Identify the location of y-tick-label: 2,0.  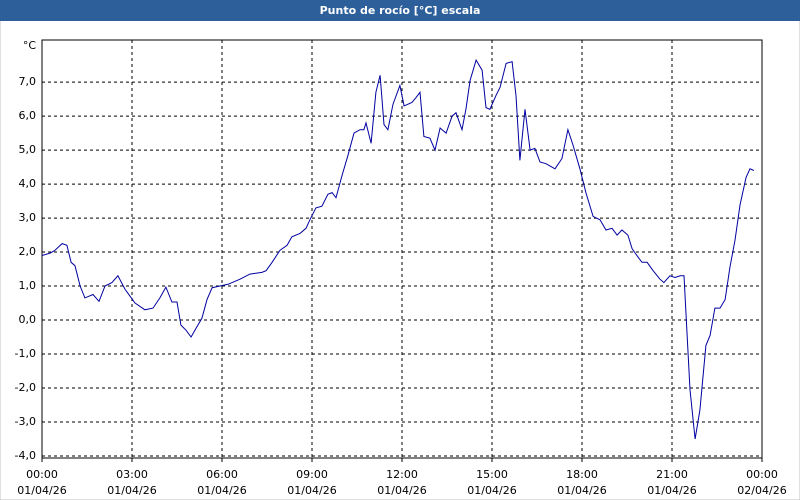
(28, 251).